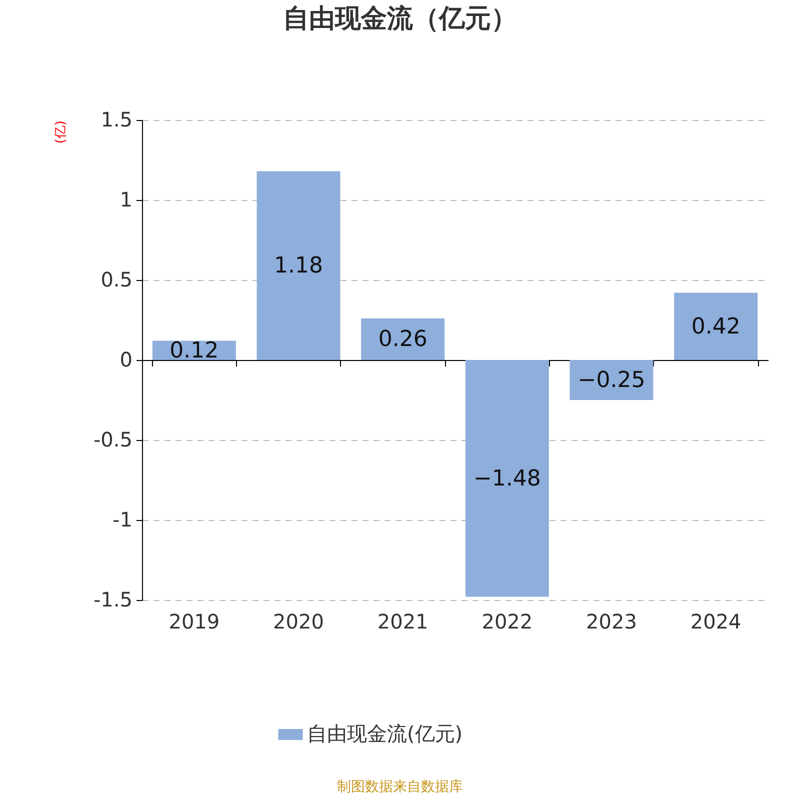  What do you see at coordinates (112, 440) in the screenshot?
I see `y-tick-label: -0.5` at bounding box center [112, 440].